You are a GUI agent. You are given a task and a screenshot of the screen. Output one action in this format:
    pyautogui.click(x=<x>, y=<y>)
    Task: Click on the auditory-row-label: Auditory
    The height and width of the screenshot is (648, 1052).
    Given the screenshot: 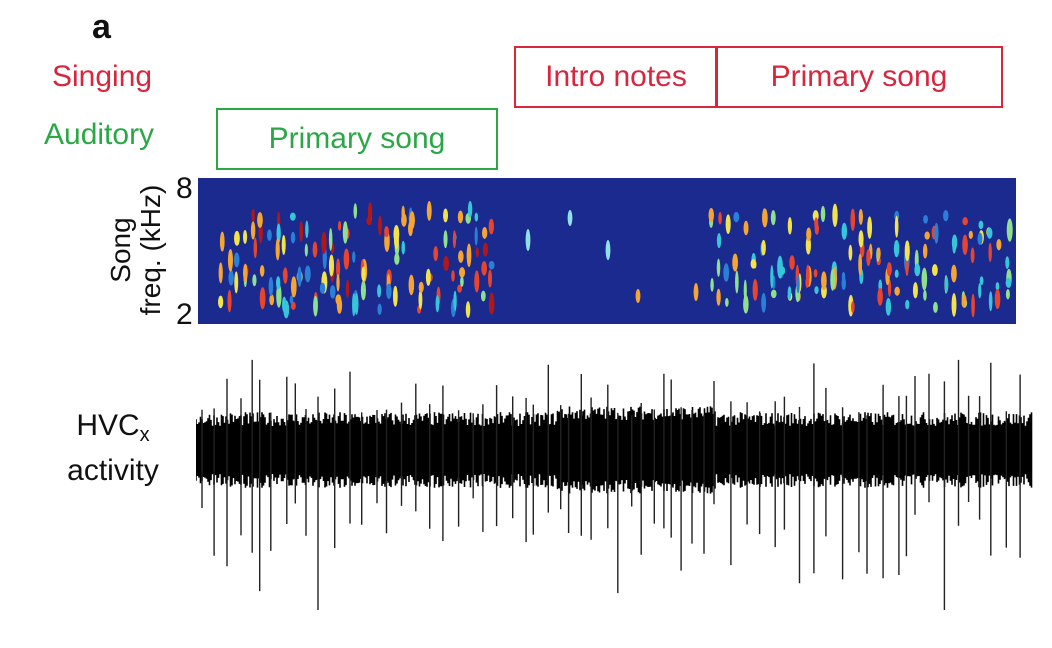 What is the action you would take?
    pyautogui.click(x=99, y=134)
    